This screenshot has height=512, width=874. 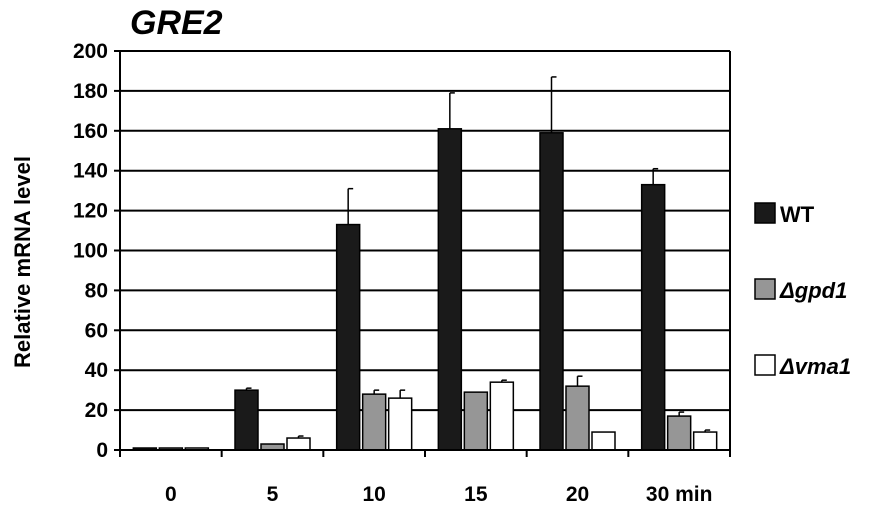 I want to click on y-tick-label: 180, so click(x=90, y=91).